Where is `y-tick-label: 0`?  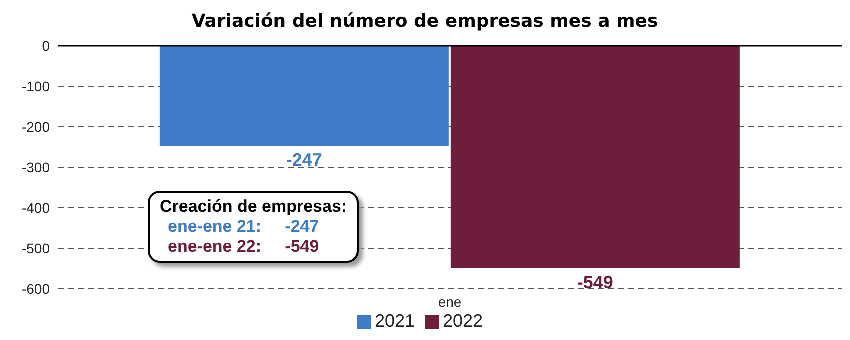 y-tick-label: 0 is located at coordinates (46, 46).